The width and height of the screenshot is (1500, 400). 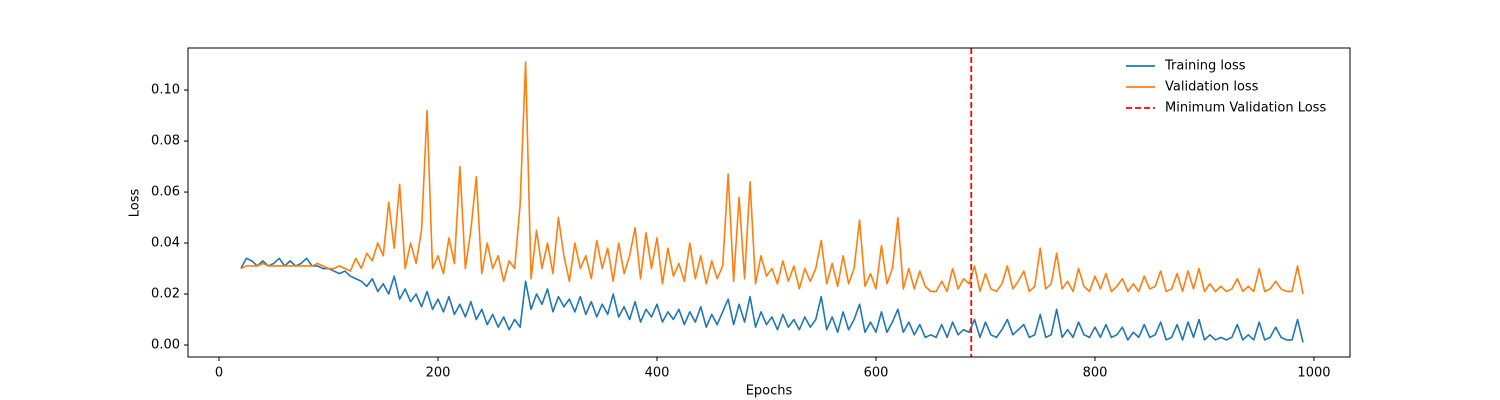 I want to click on y-tick-label: 0.08, so click(x=165, y=141).